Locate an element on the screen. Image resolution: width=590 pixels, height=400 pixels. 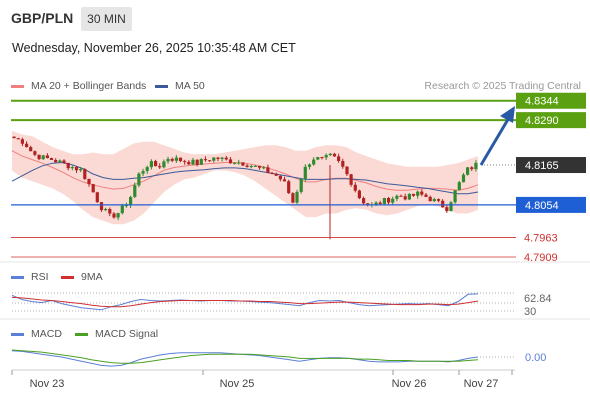
rsi-pane: 62.84 30 is located at coordinates (281, 305).